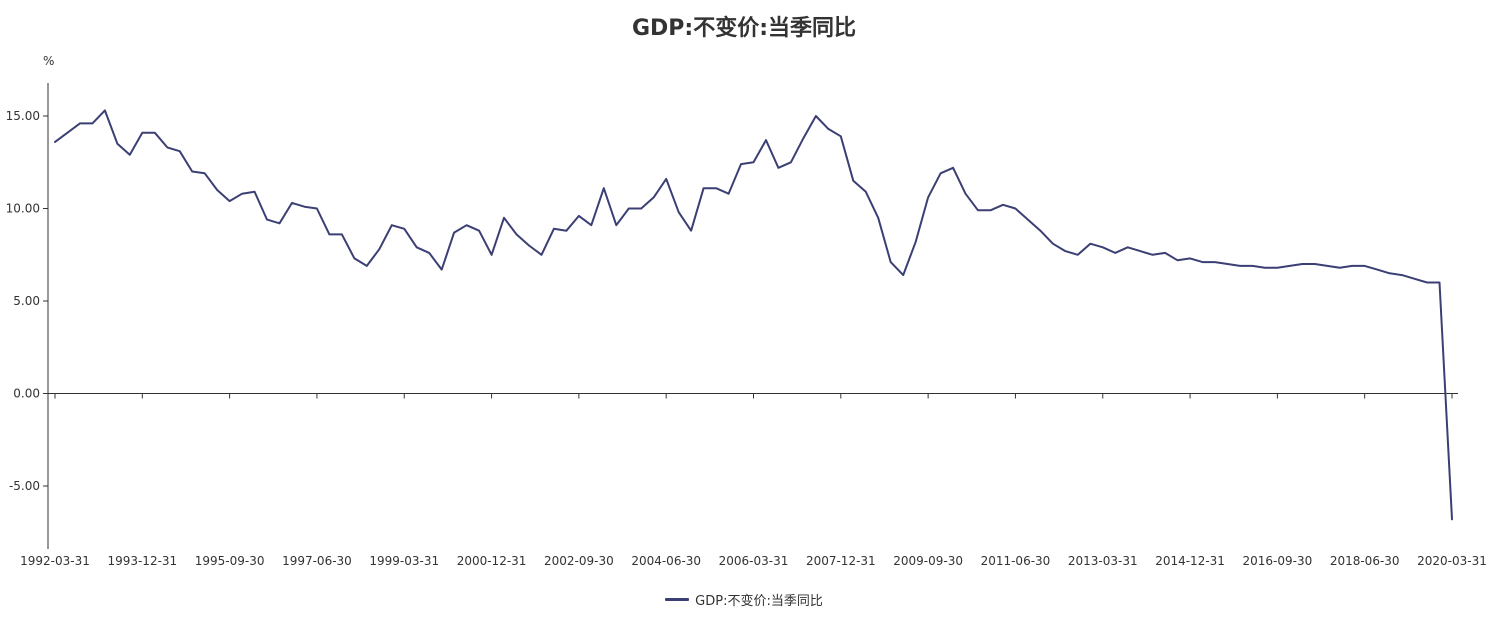 The width and height of the screenshot is (1488, 619). What do you see at coordinates (1103, 561) in the screenshot?
I see `x-tick-label: 2013-03-31` at bounding box center [1103, 561].